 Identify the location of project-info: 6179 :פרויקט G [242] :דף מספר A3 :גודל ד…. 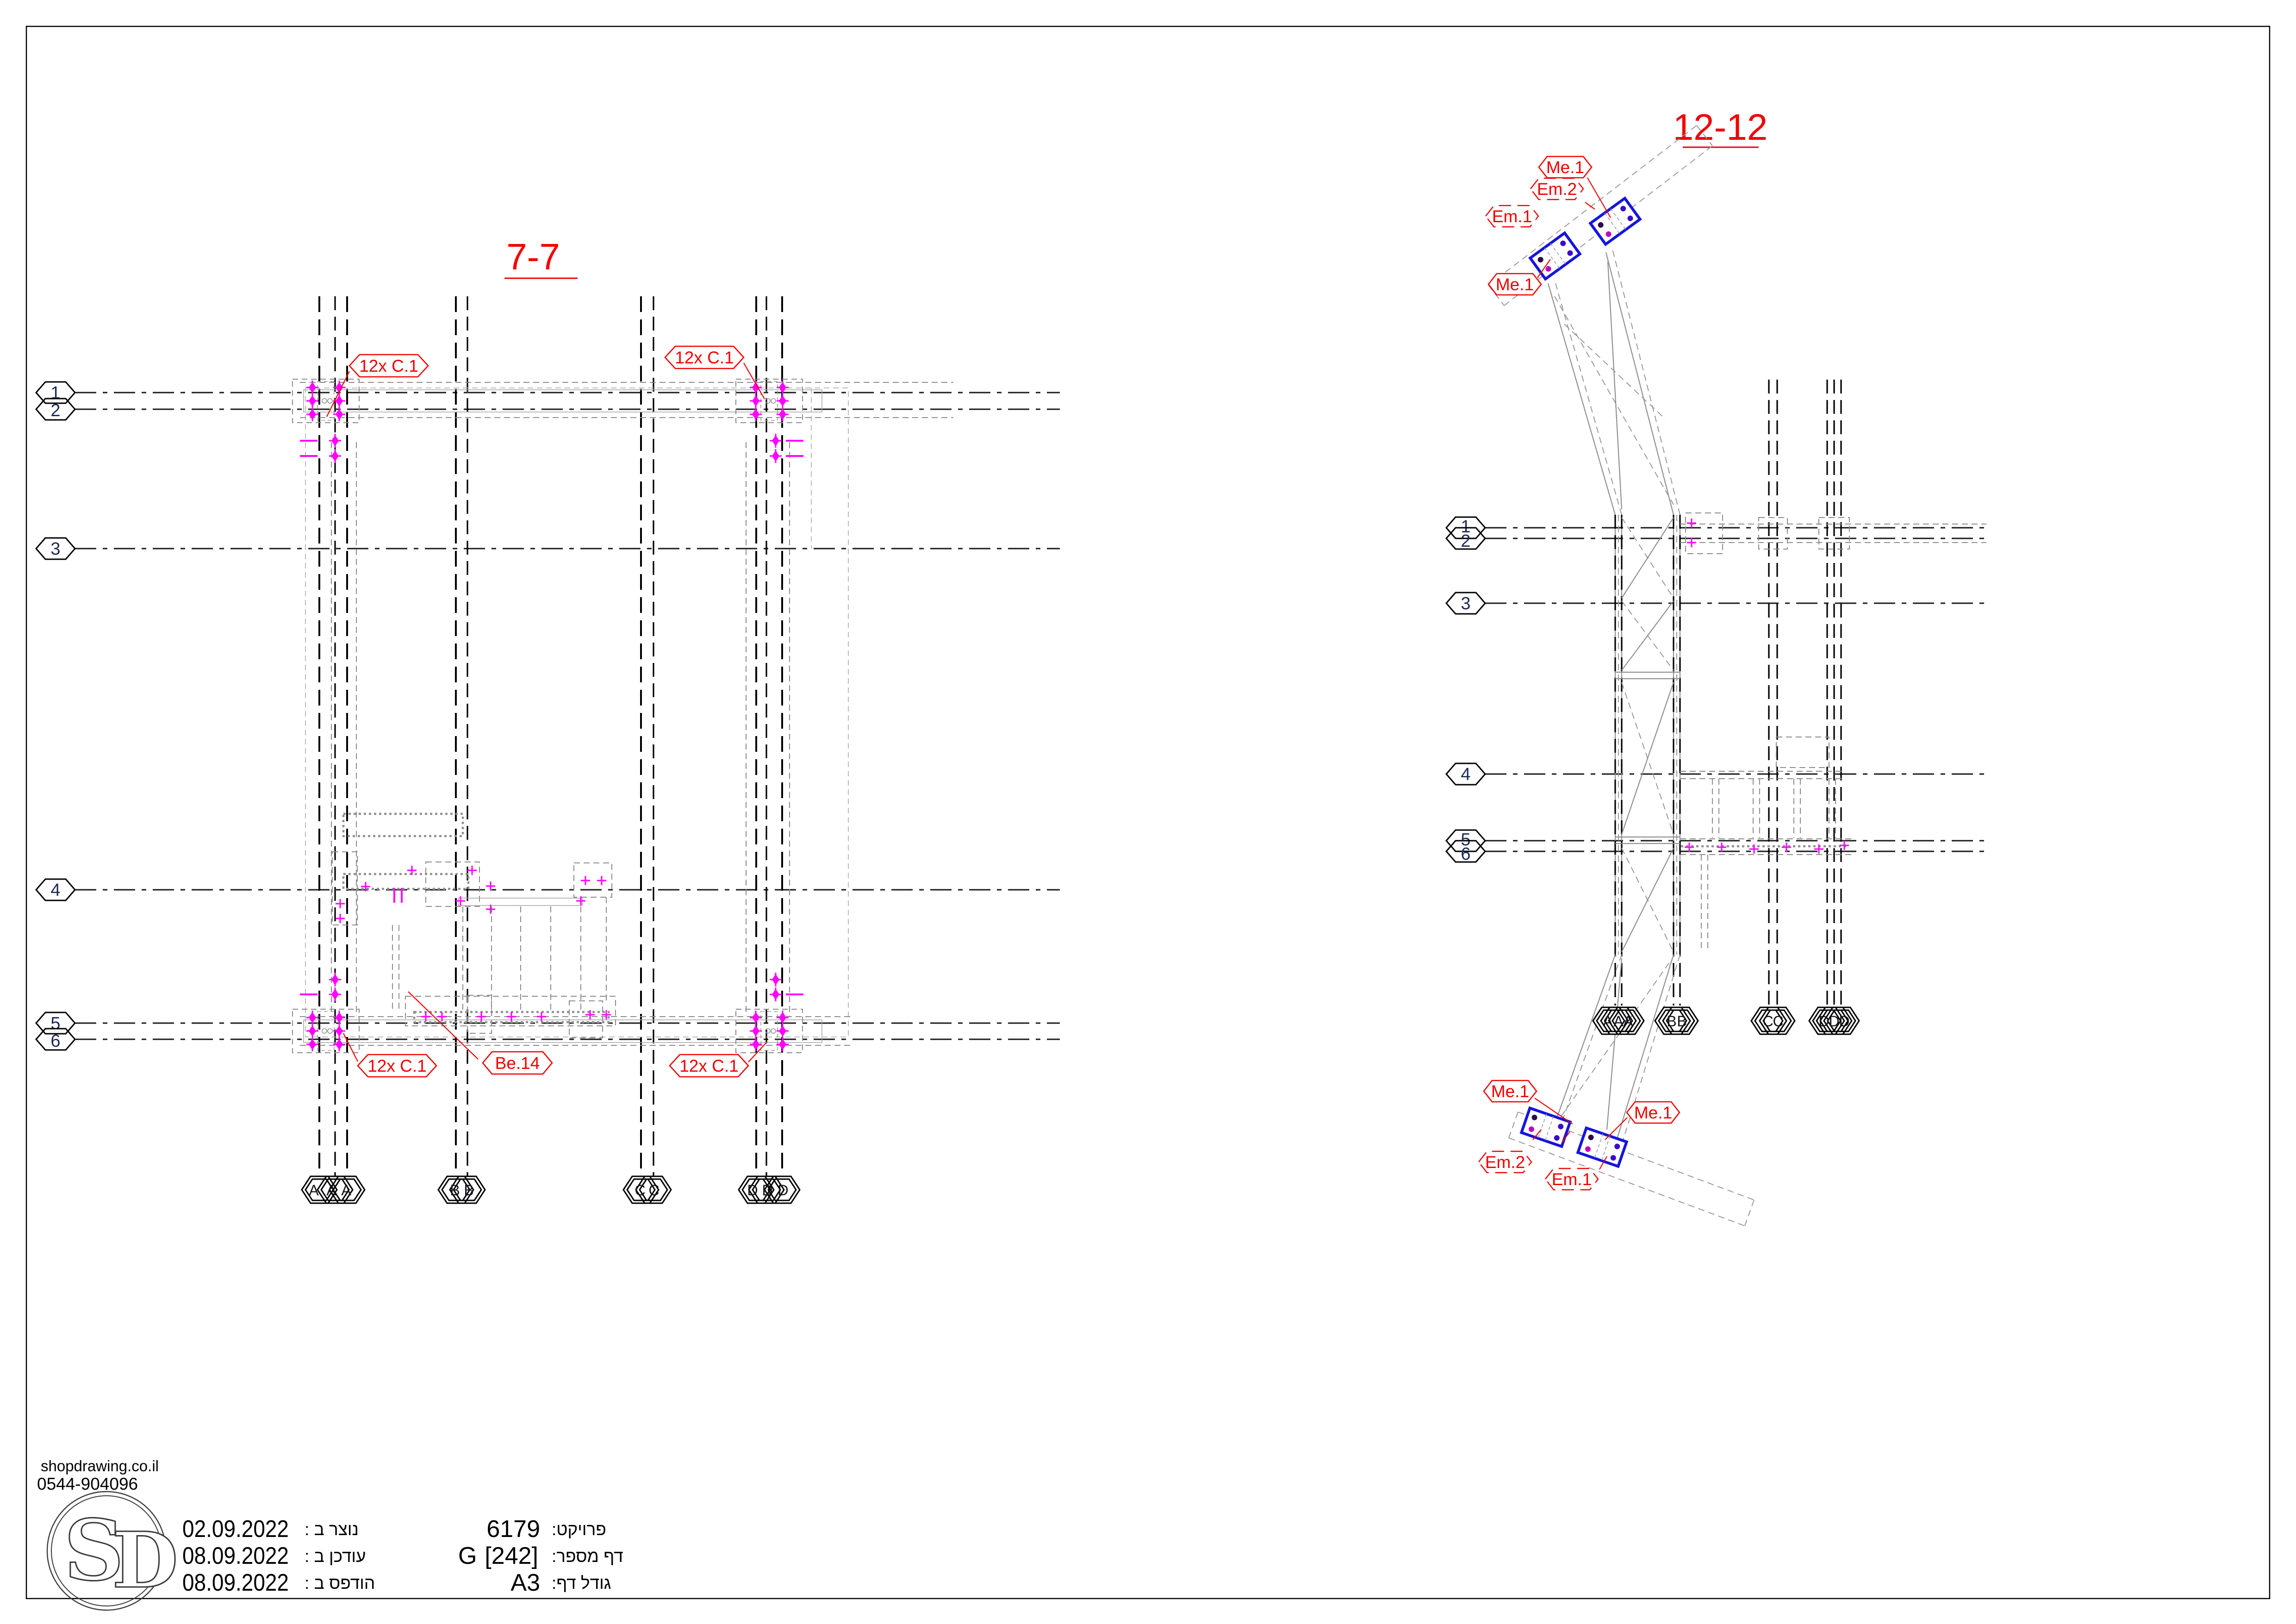
(540, 1556).